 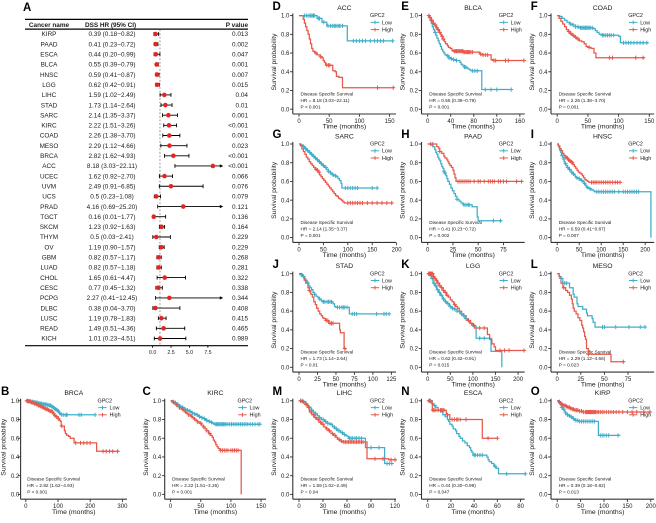 I want to click on svg-text: 0.079, so click(x=240, y=197).